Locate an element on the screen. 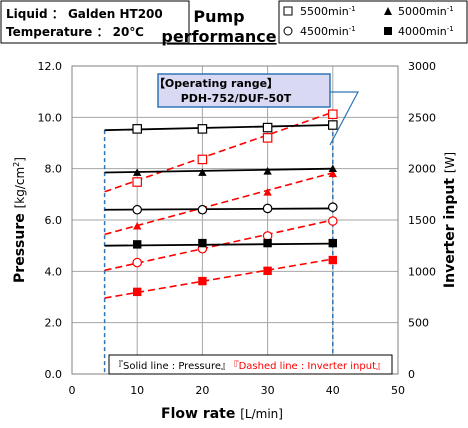 Image resolution: width=468 pixels, height=428 pixels. y-tick-label: 4.0 is located at coordinates (54, 271).